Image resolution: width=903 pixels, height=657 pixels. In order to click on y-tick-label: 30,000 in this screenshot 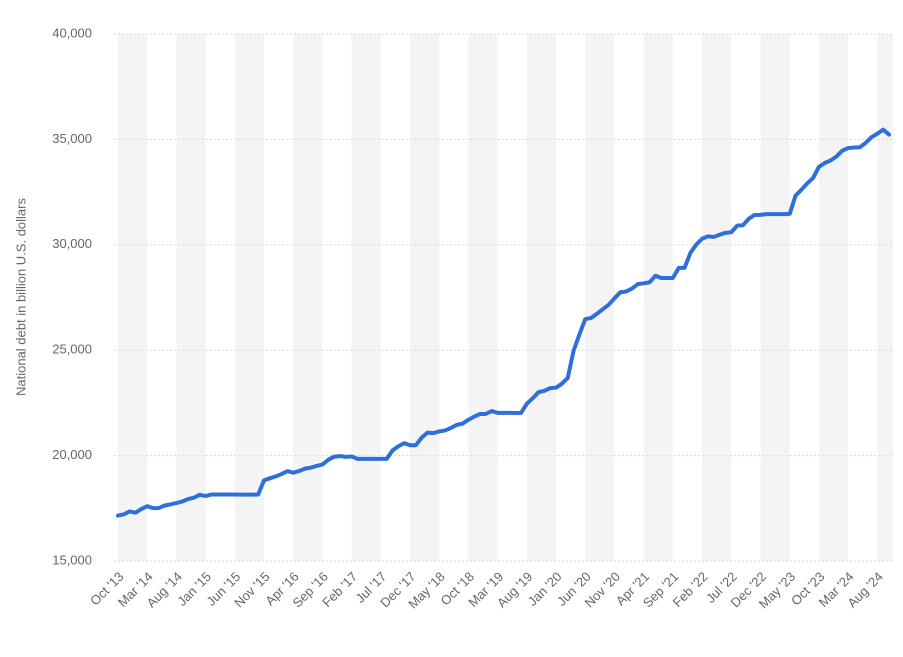, I will do `click(72, 243)`.